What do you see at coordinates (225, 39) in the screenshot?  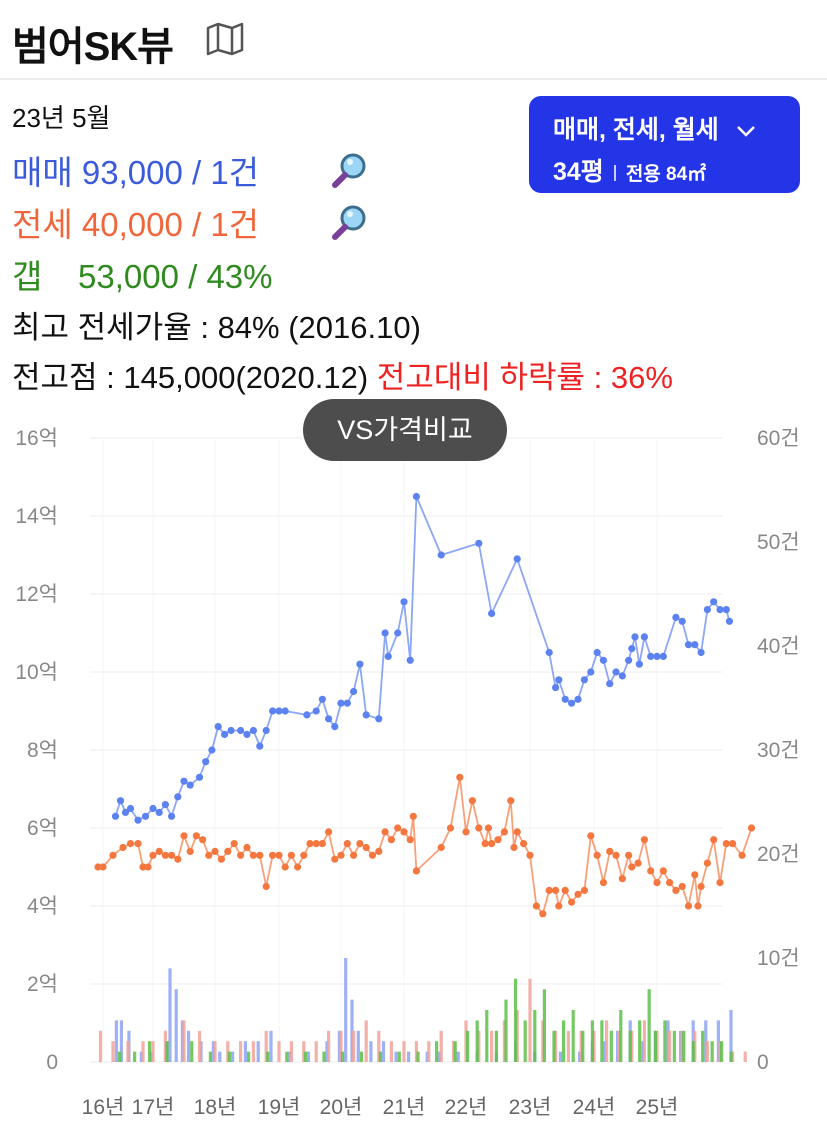 I see `map-icon` at bounding box center [225, 39].